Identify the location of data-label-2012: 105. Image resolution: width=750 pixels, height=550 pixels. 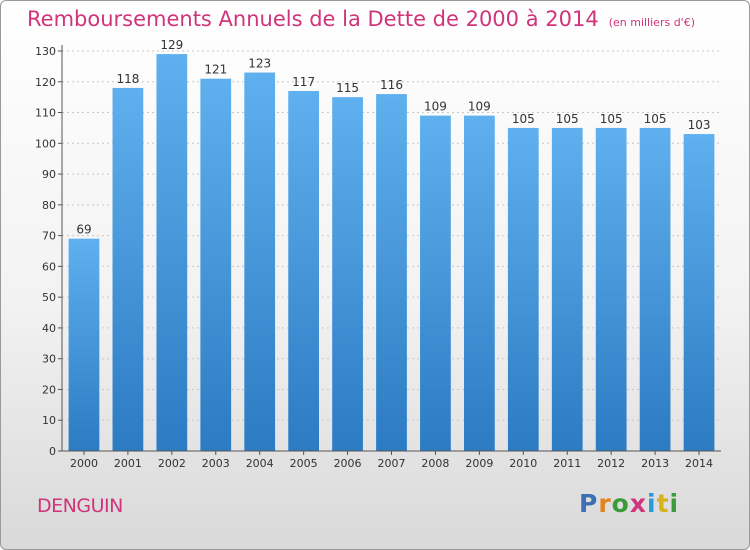
(611, 119).